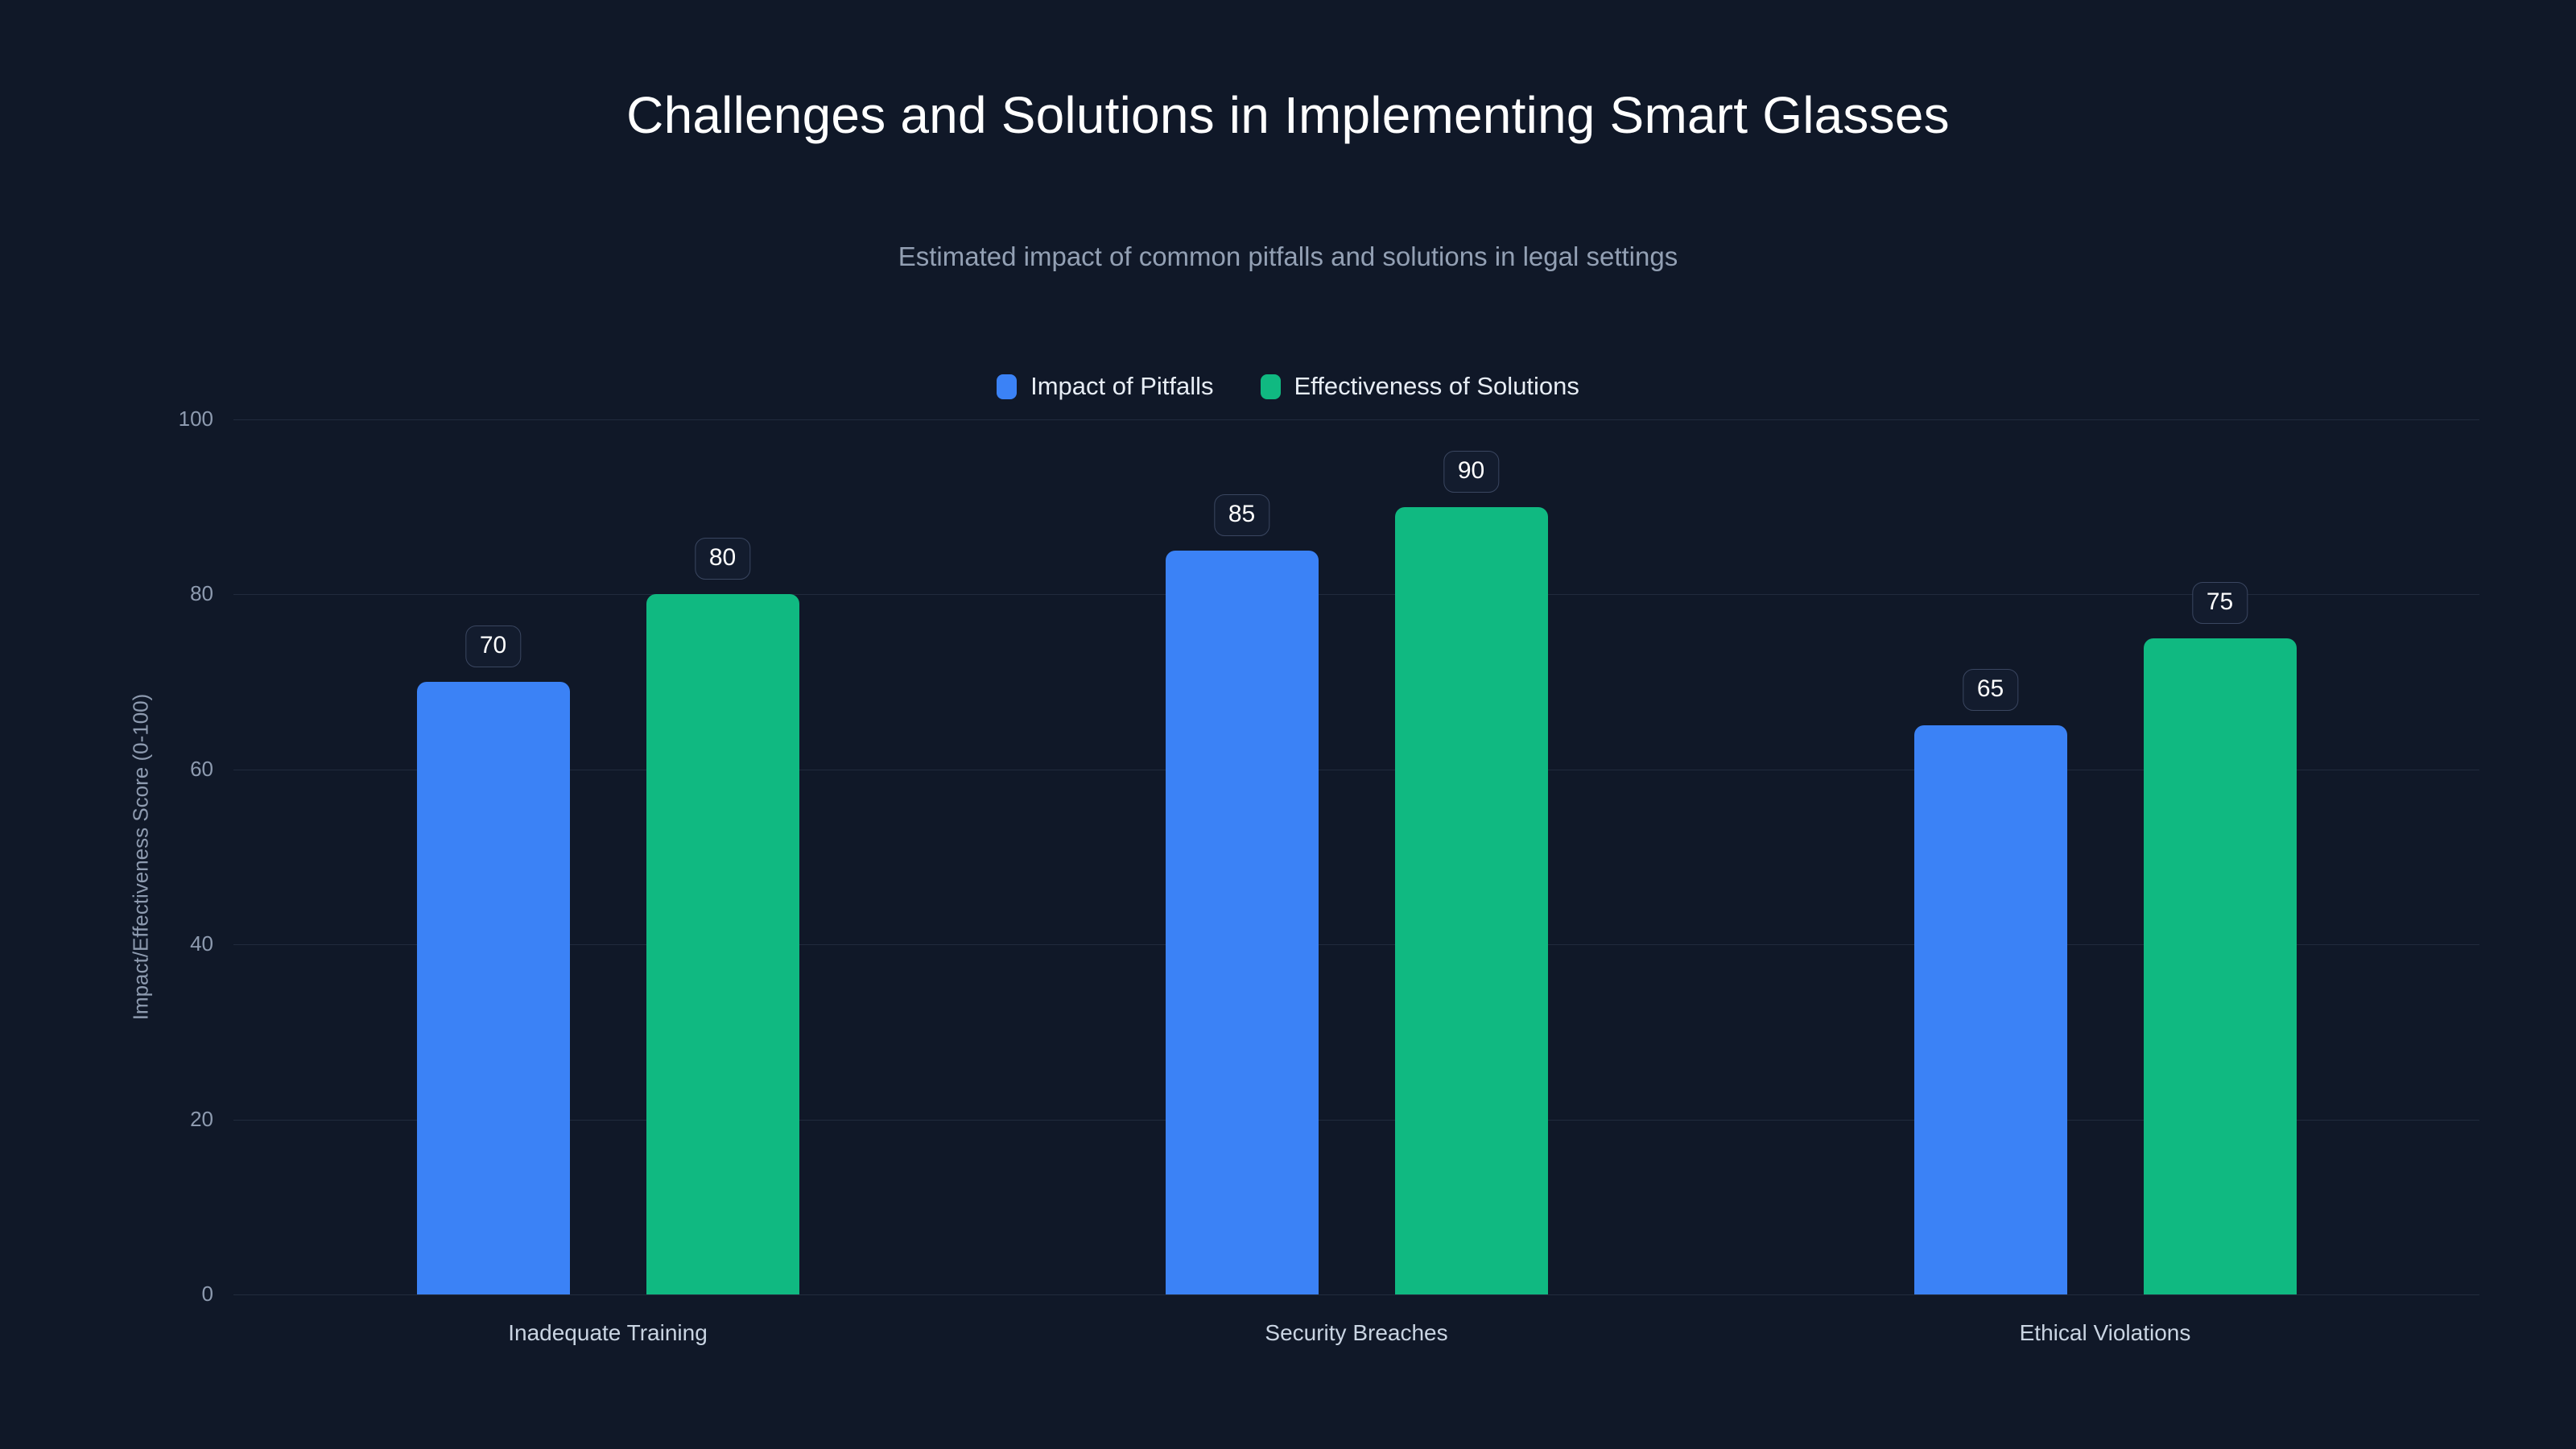 The image size is (2576, 1449). Describe the element at coordinates (201, 943) in the screenshot. I see `y-axis-tick-label: 40` at that location.